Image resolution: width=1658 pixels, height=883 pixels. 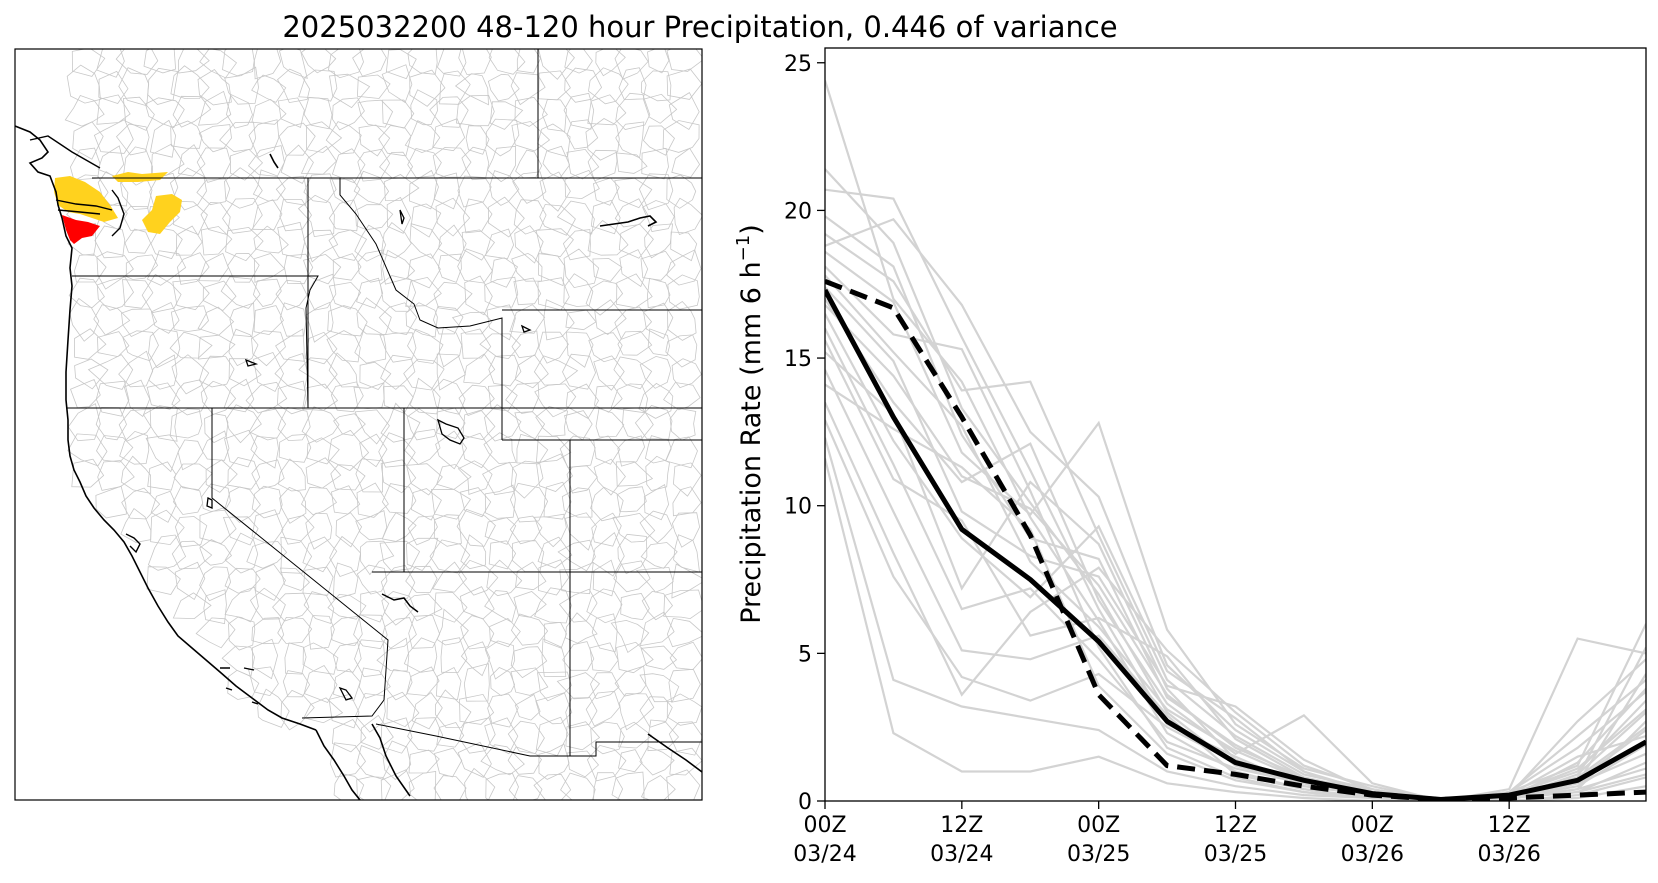 What do you see at coordinates (824, 825) in the screenshot?
I see `x-tick-label-time: 00Z` at bounding box center [824, 825].